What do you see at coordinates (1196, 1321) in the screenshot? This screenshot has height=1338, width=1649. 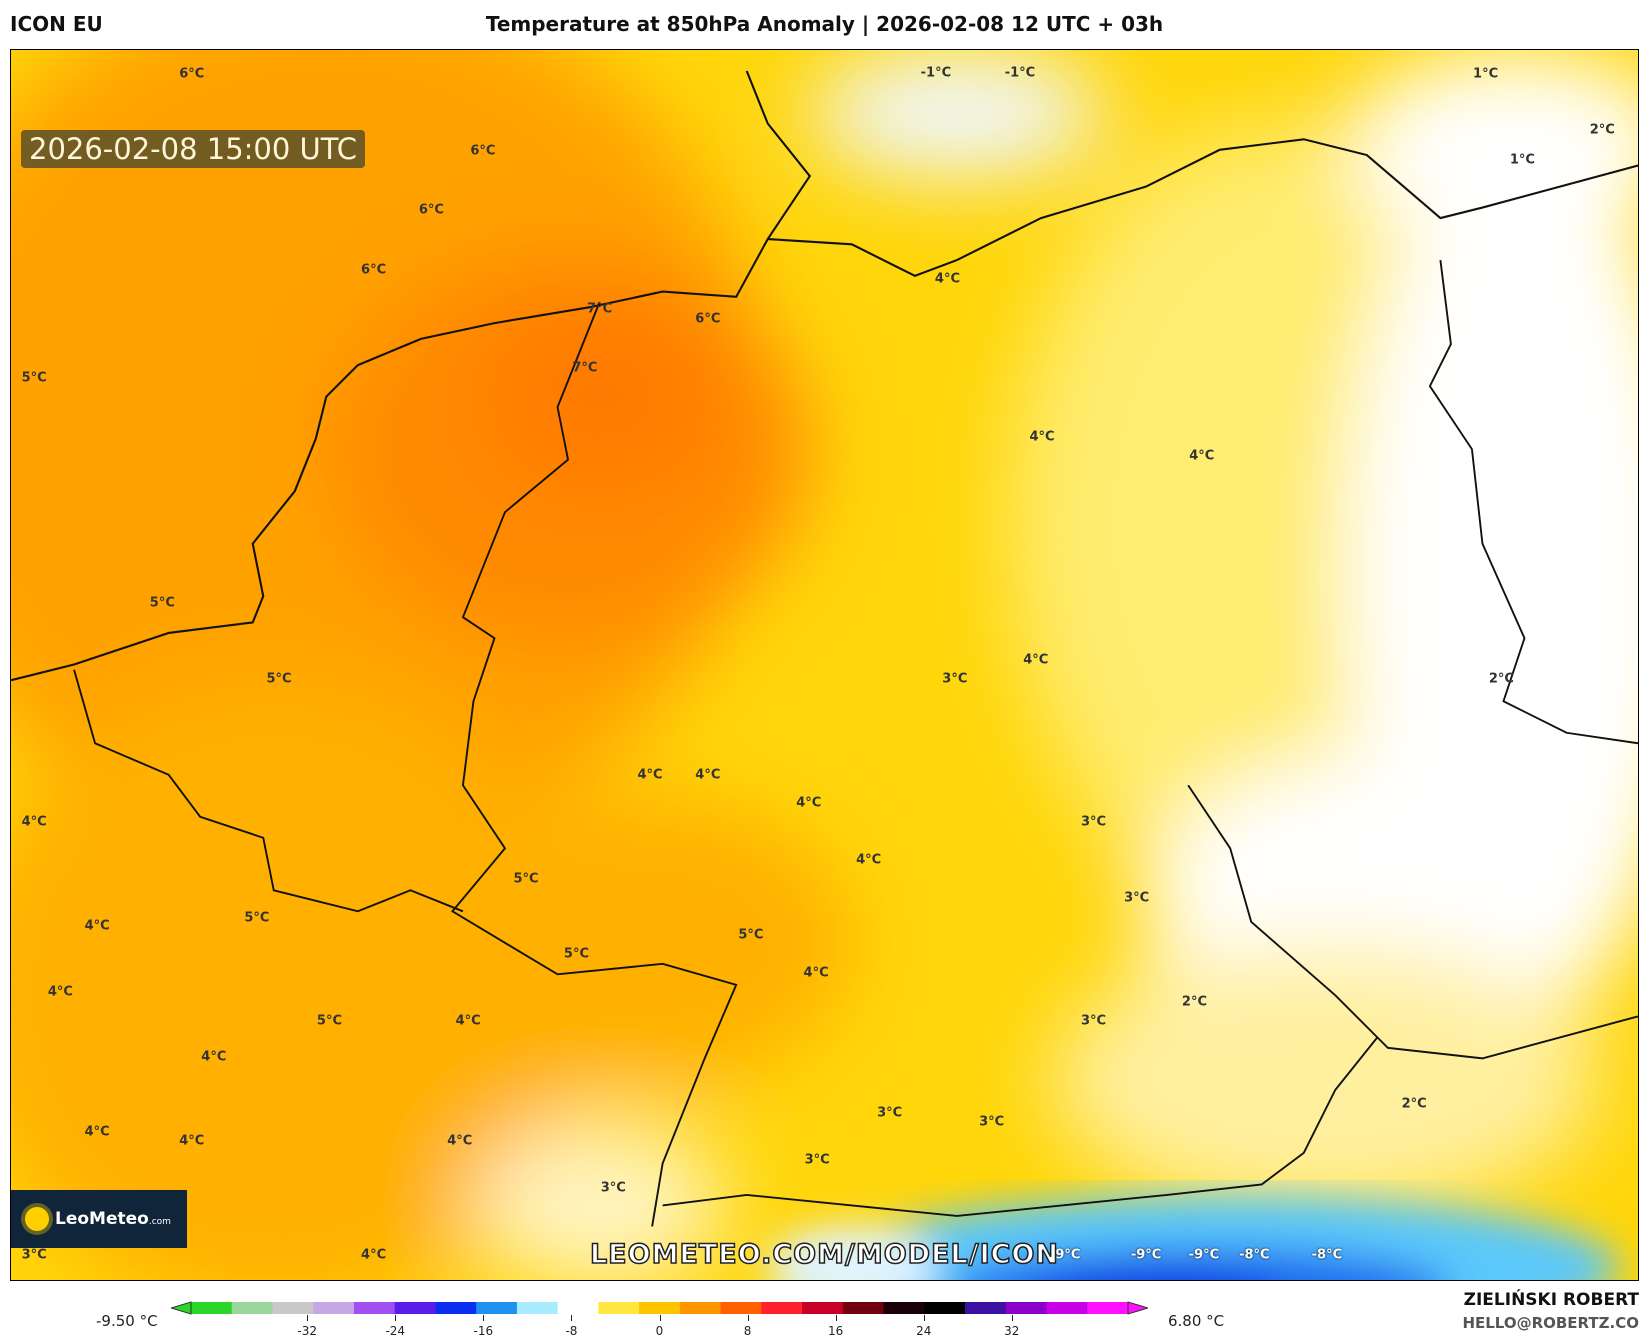 I see `colorbar-max-label: 6.80 °C` at bounding box center [1196, 1321].